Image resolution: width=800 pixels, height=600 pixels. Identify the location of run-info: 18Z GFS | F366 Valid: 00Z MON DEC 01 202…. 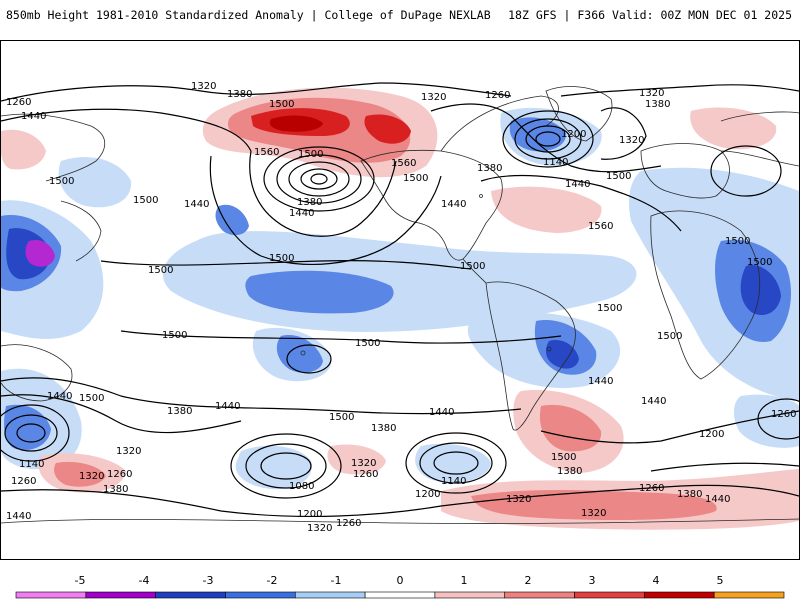
(650, 15).